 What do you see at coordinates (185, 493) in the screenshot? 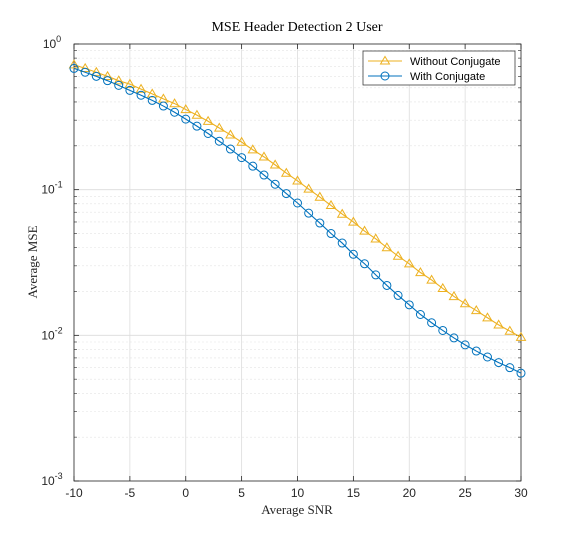
I see `x-tick-label: 0` at bounding box center [185, 493].